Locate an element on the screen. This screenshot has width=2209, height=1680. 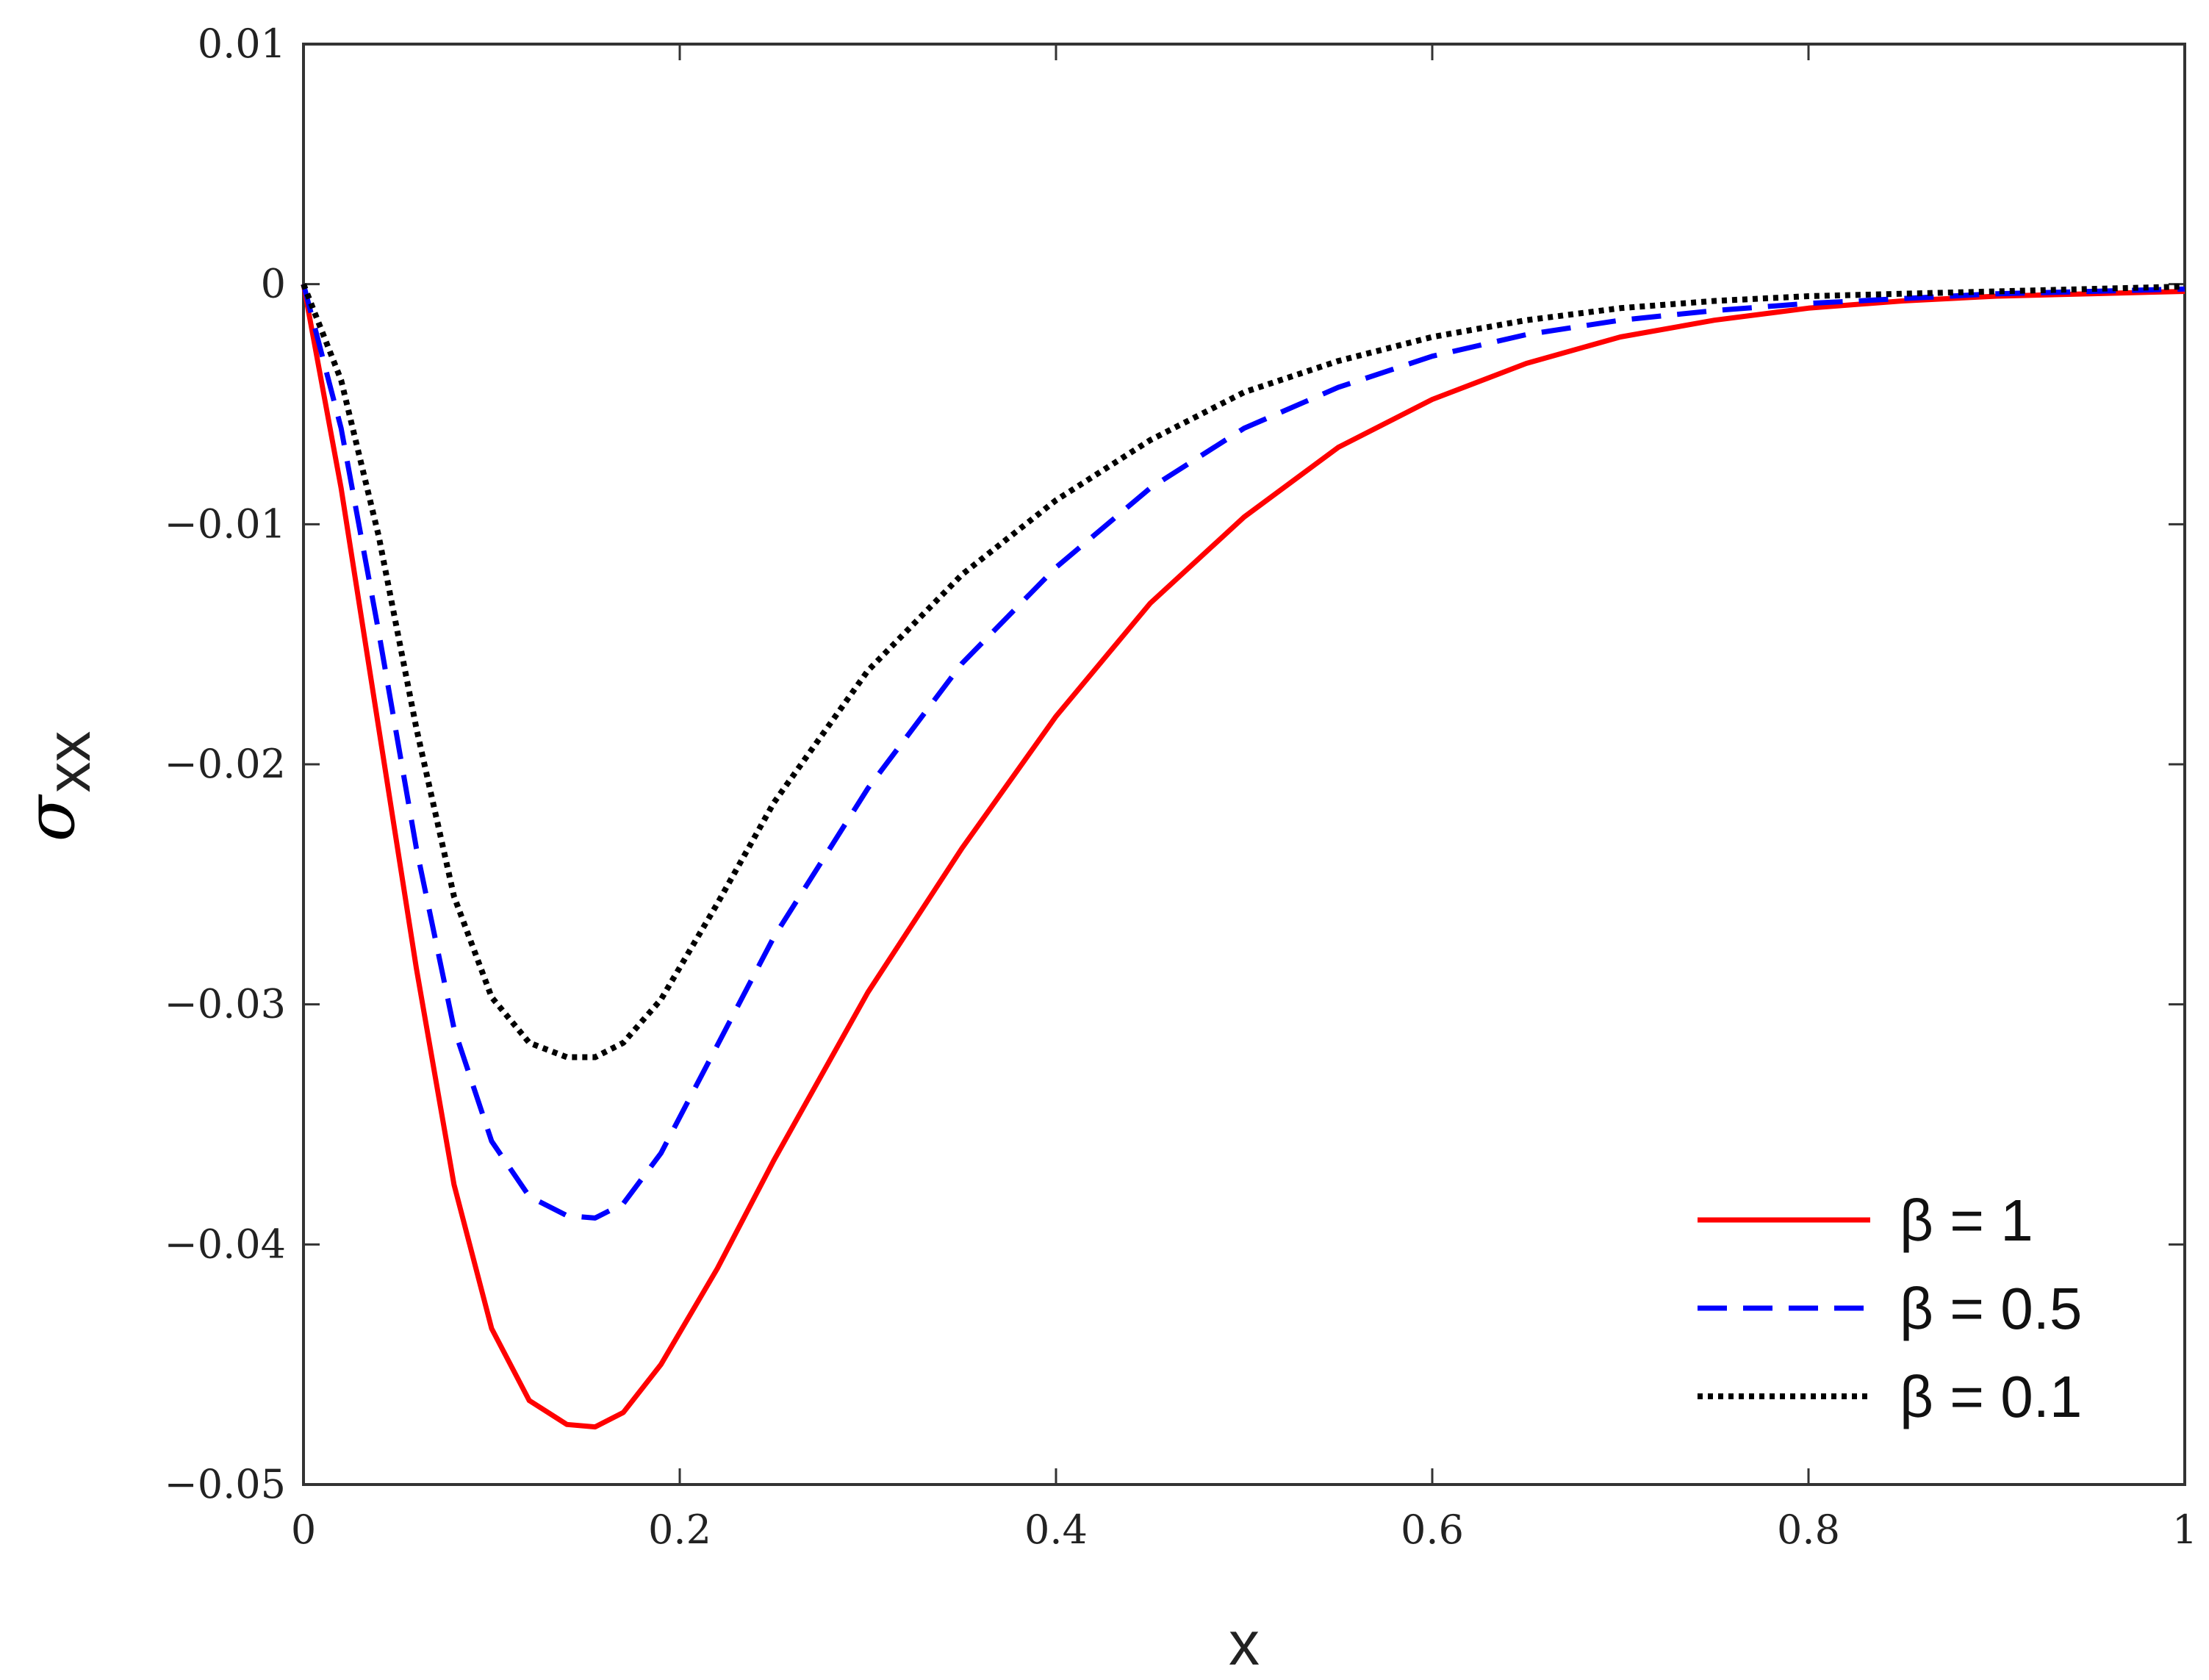
y-axis-label-symbol: σ is located at coordinates (50, 818).